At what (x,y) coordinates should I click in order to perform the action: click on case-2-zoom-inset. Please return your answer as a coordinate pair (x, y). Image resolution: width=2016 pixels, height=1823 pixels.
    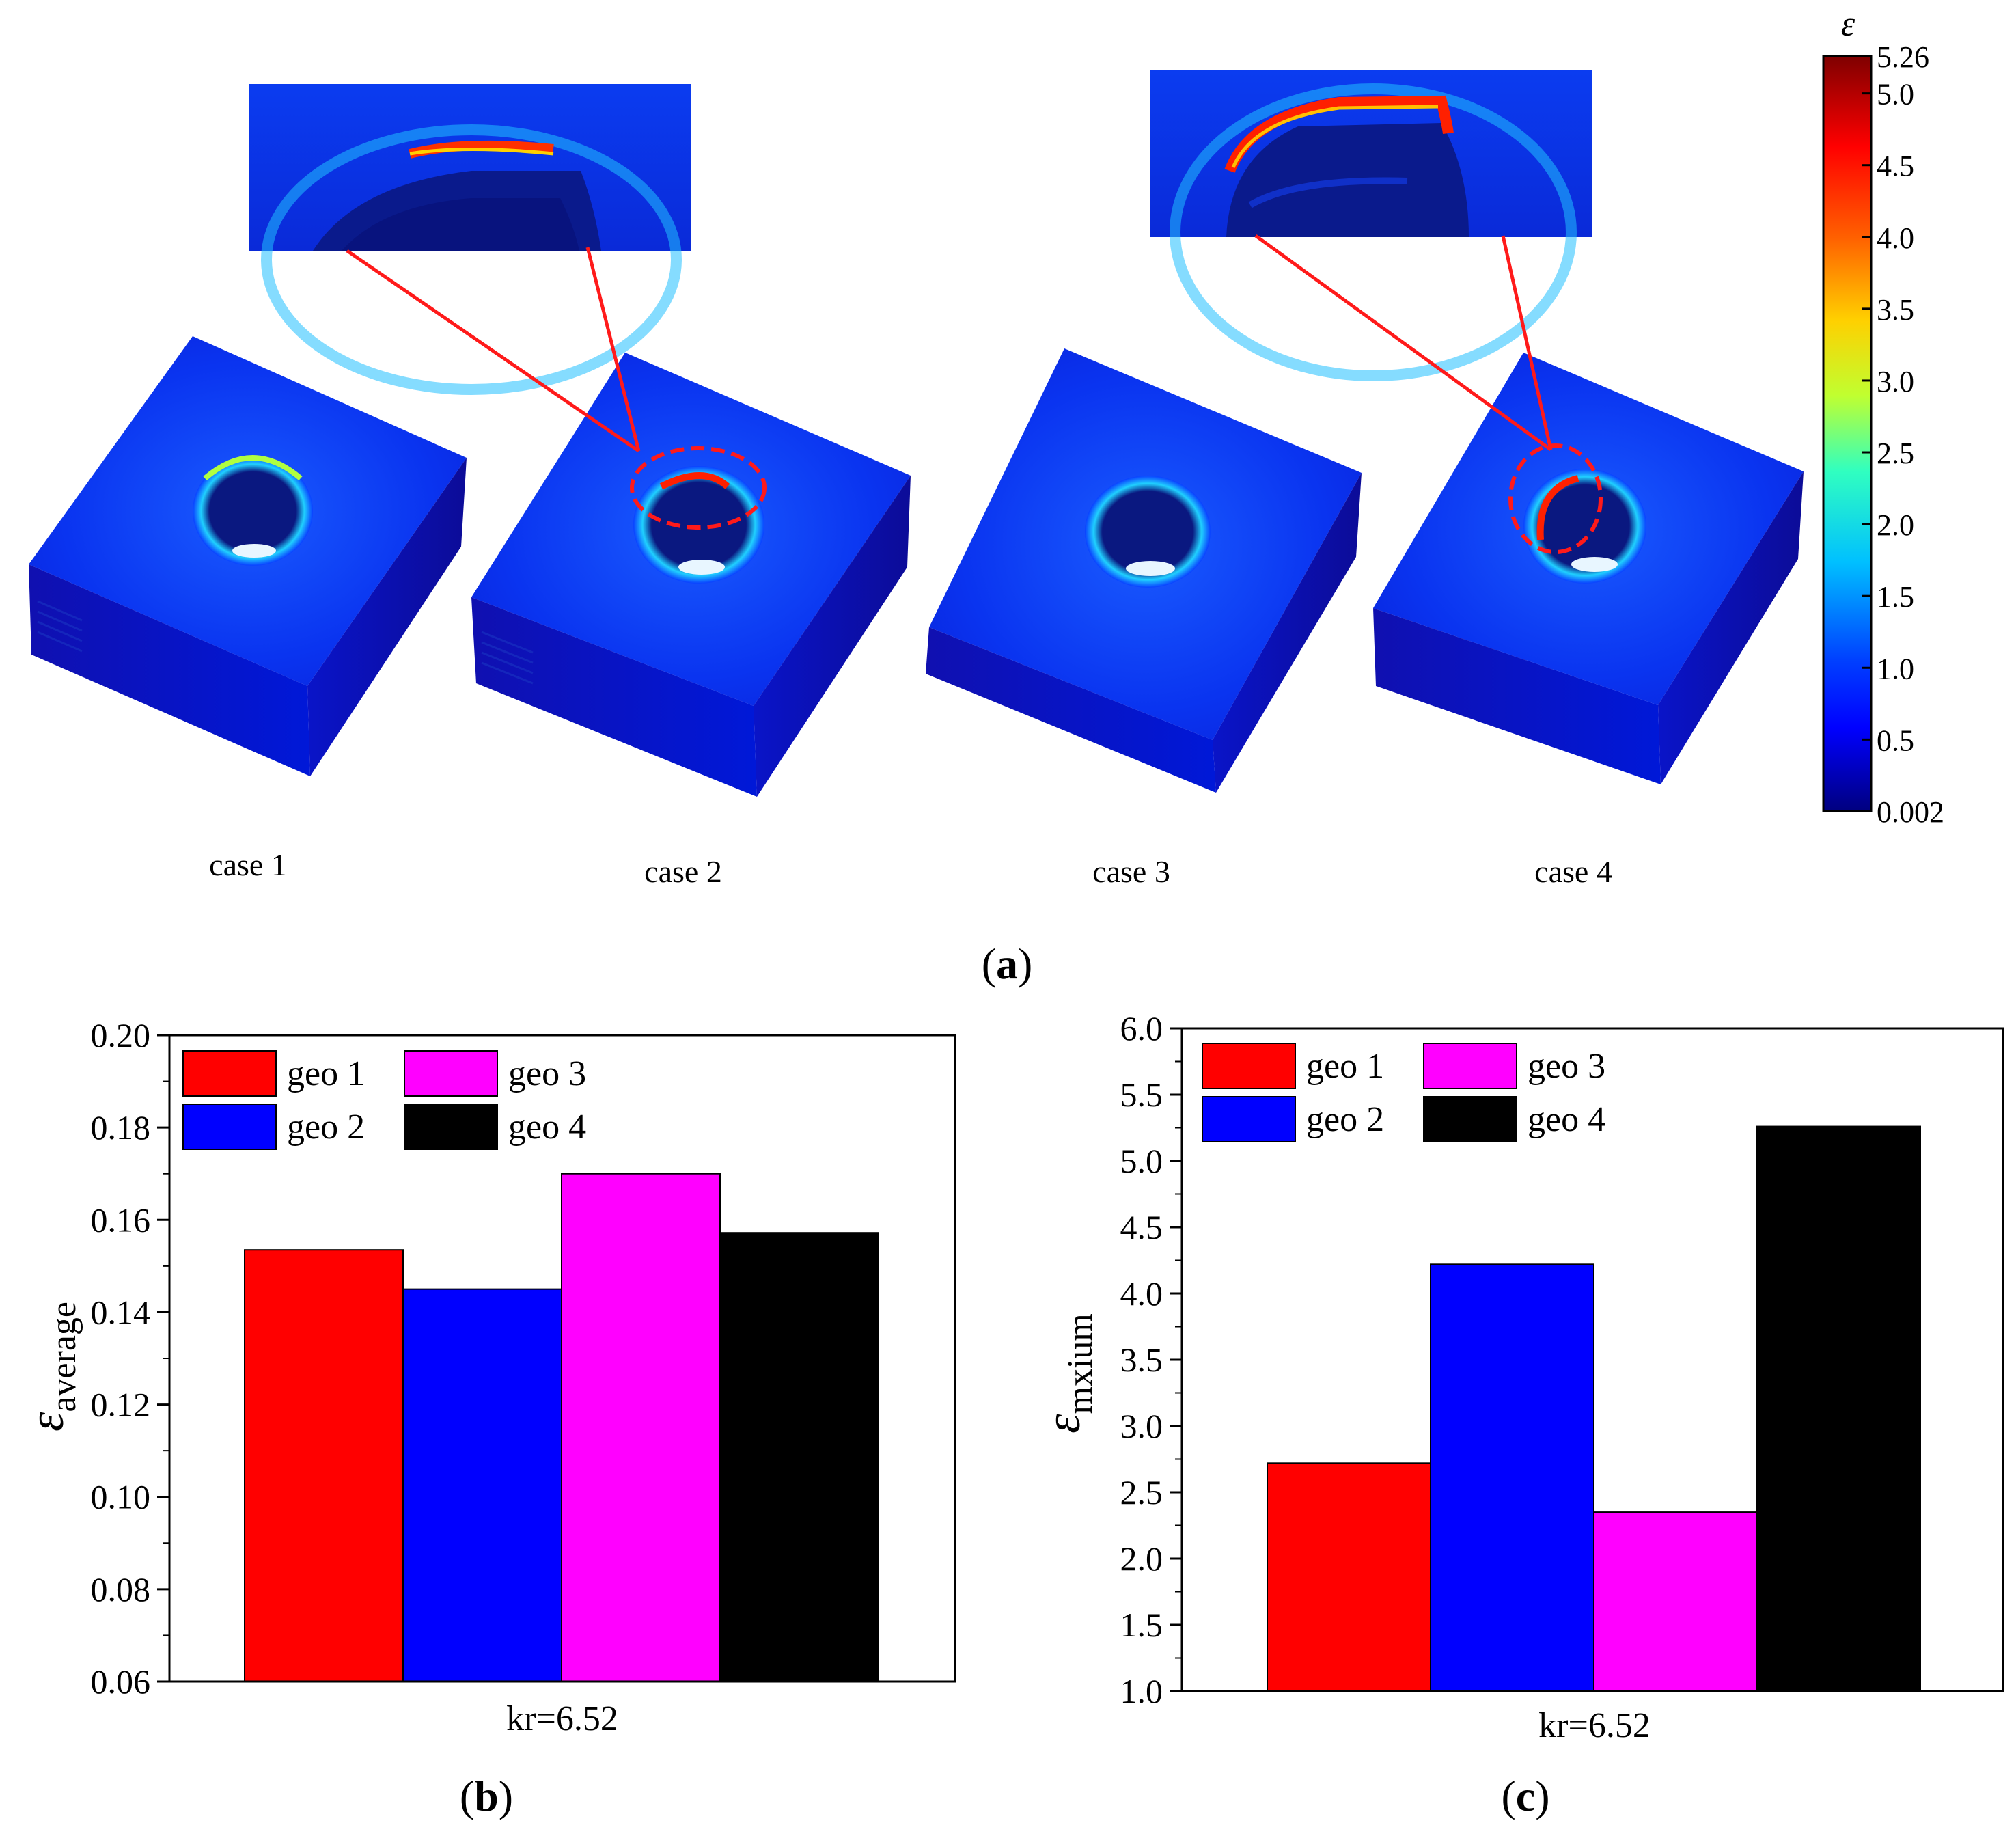
    Looking at the image, I should click on (470, 239).